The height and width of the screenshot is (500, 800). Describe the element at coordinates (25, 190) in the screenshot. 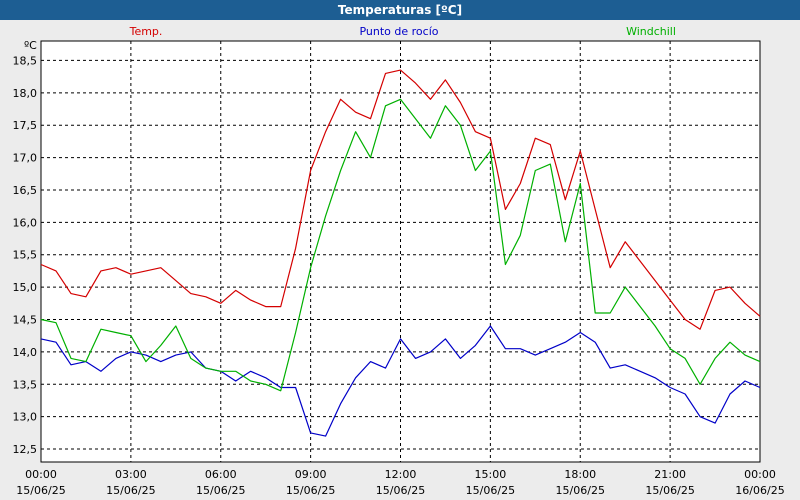

I see `y-tick-label: 16,5` at that location.